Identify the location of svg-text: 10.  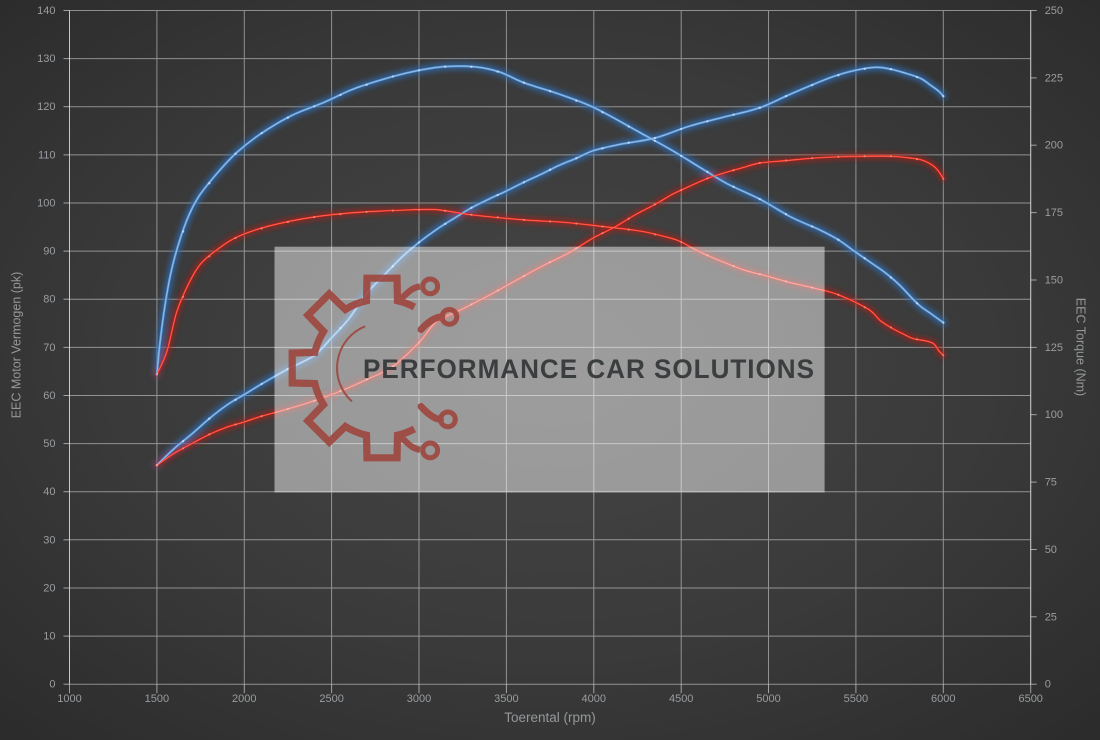
(49, 637).